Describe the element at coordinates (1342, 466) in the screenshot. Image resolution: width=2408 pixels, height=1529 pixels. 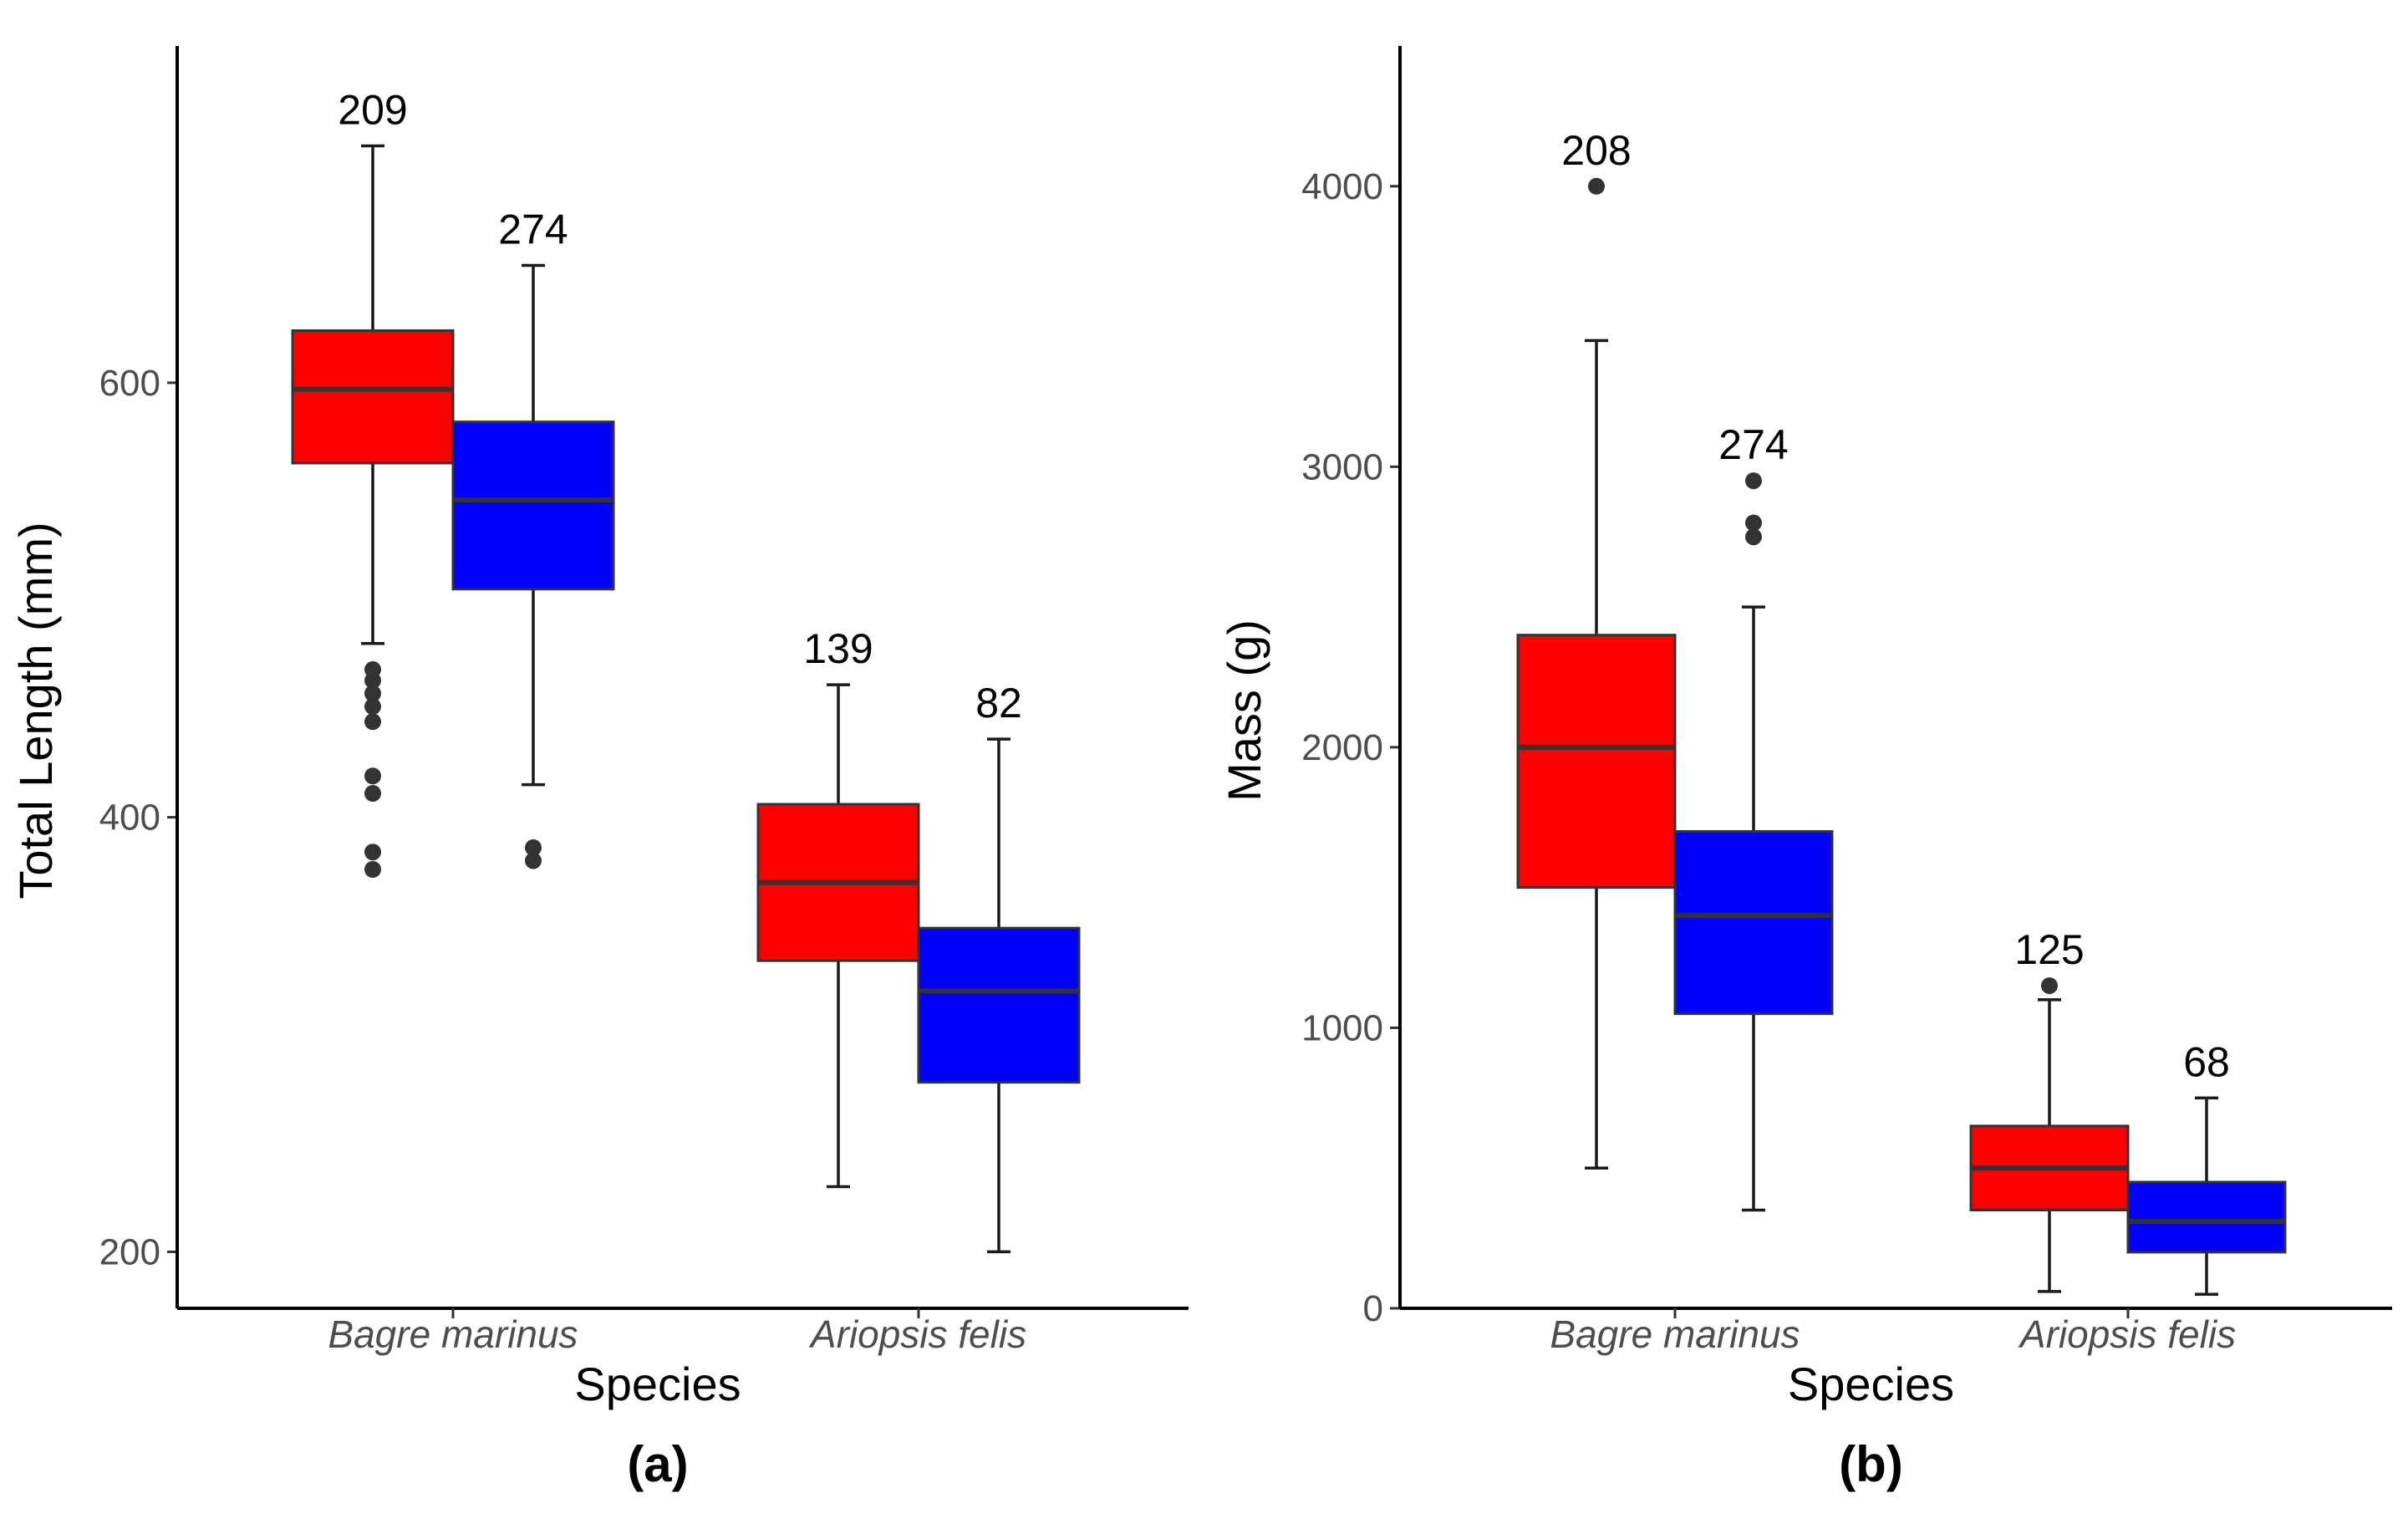
I see `y-tick-label: 3000` at that location.